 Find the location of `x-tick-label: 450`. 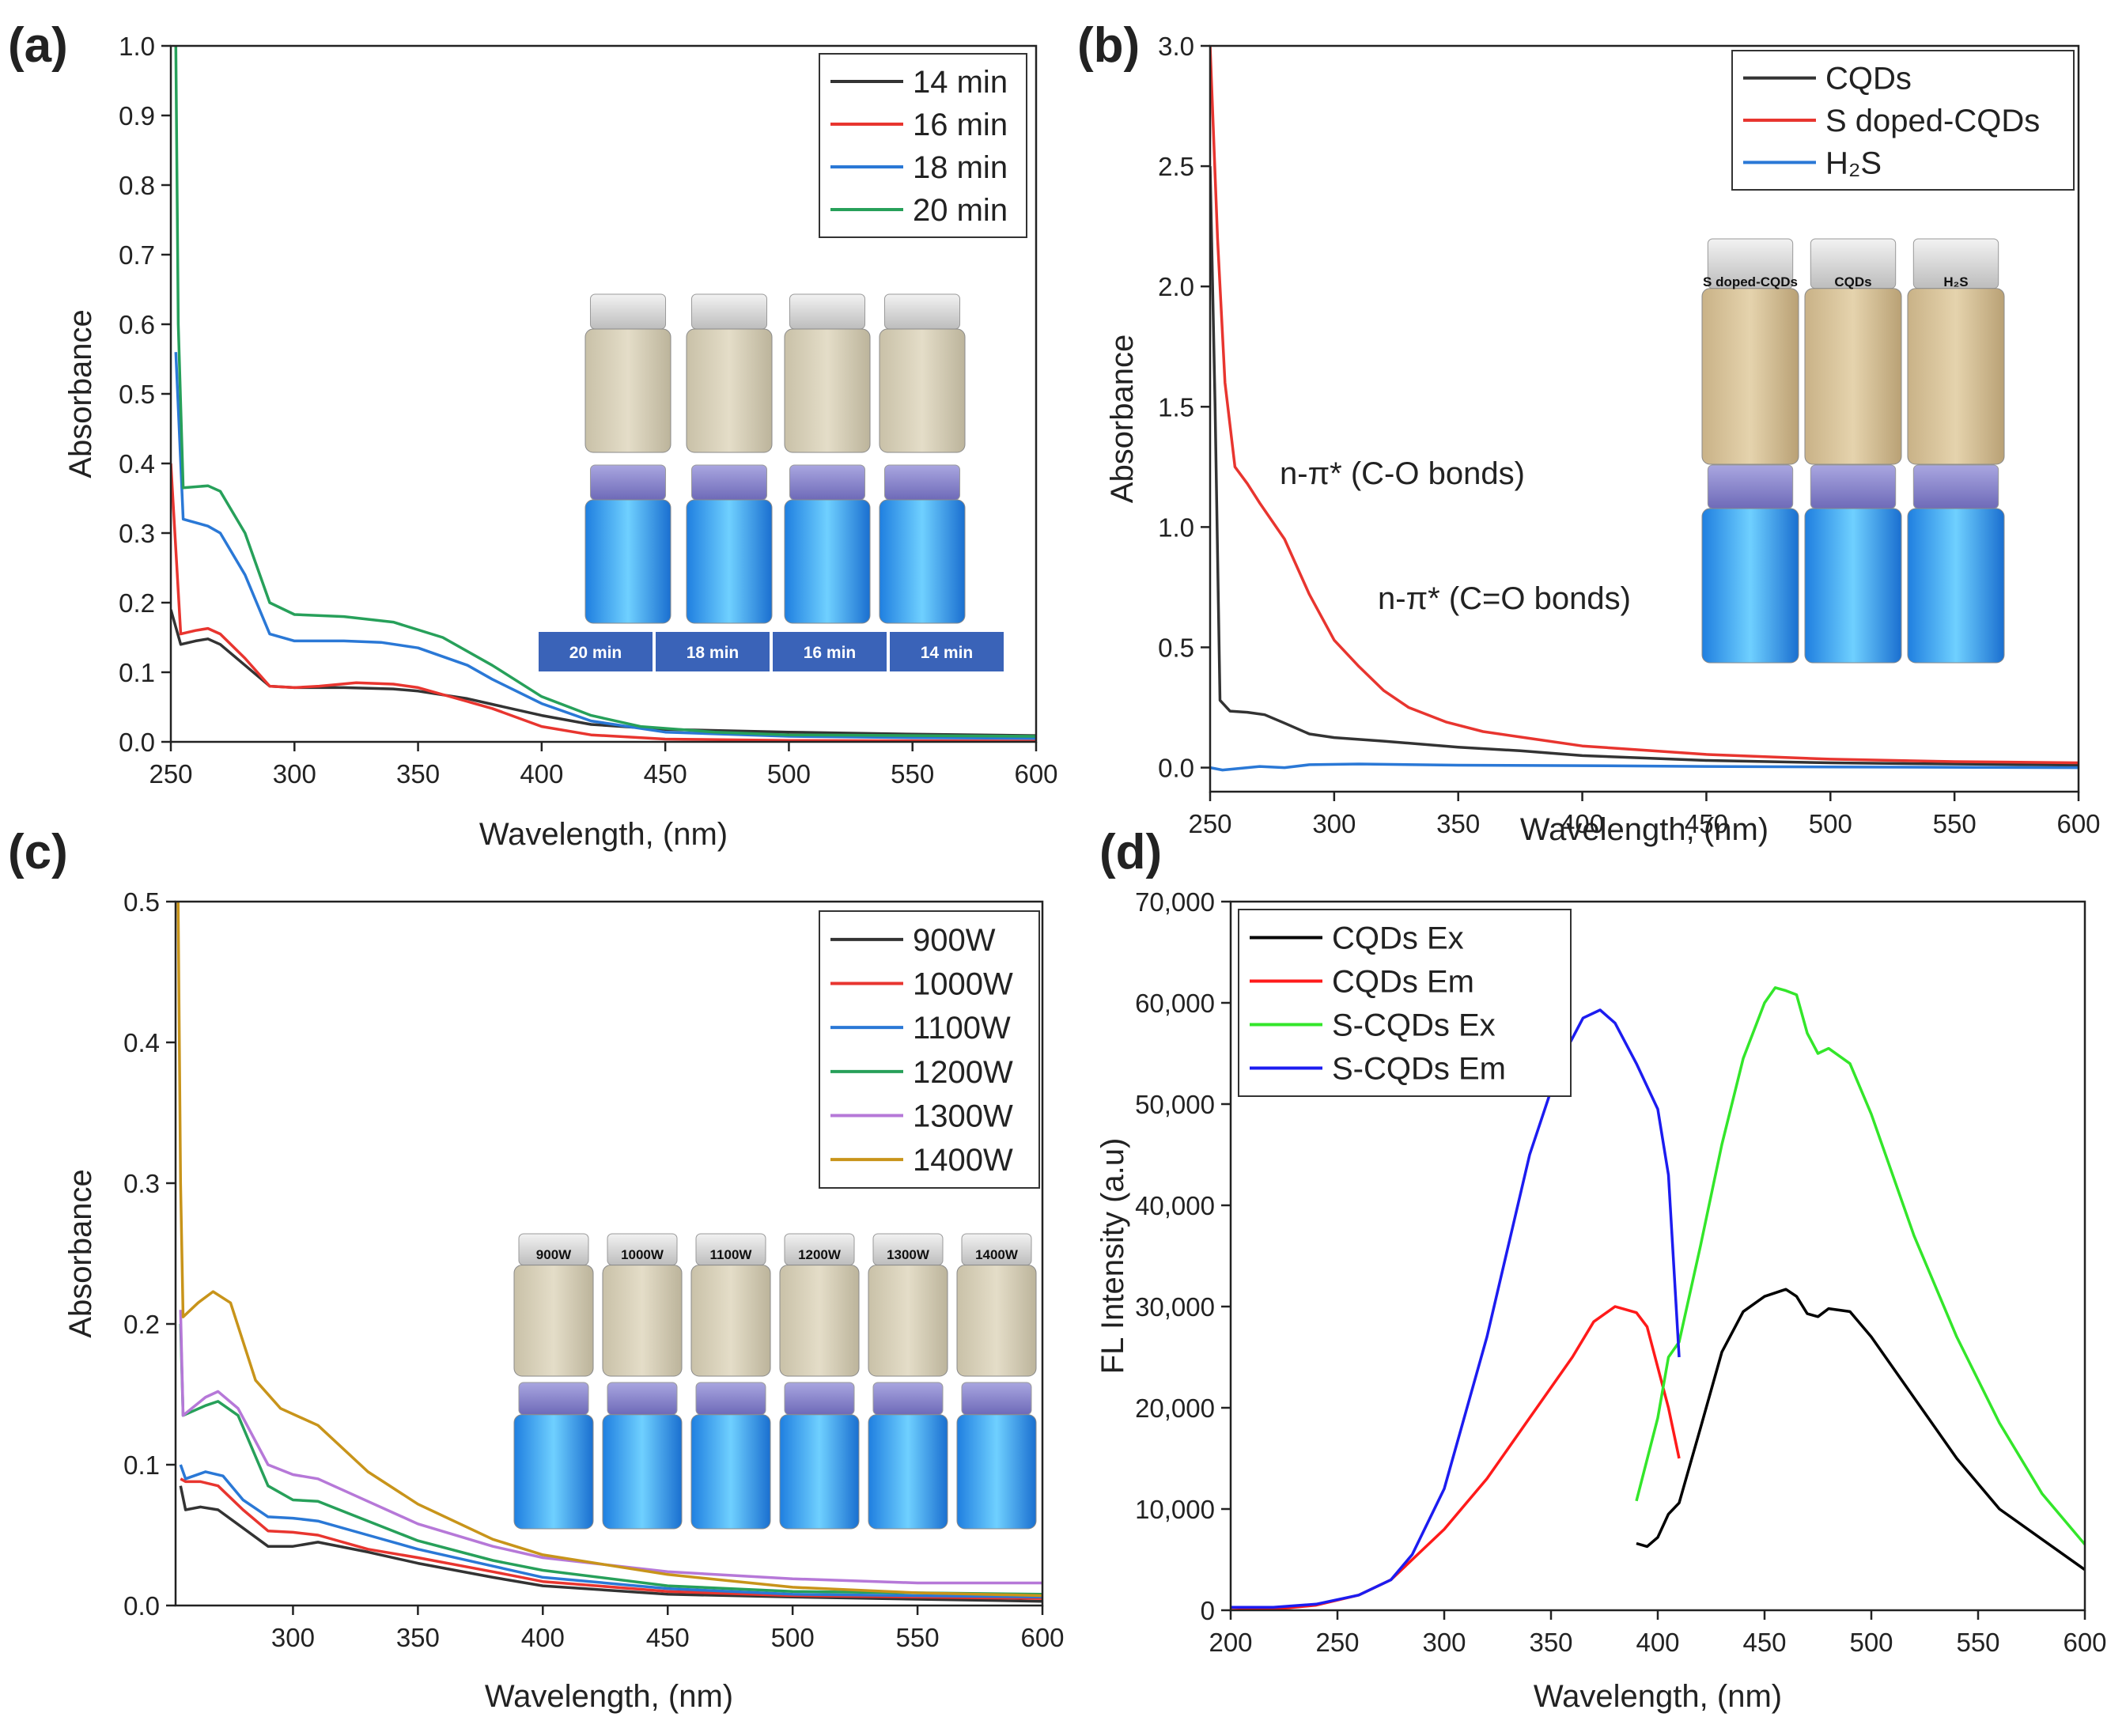

x-tick-label: 450 is located at coordinates (668, 1638).